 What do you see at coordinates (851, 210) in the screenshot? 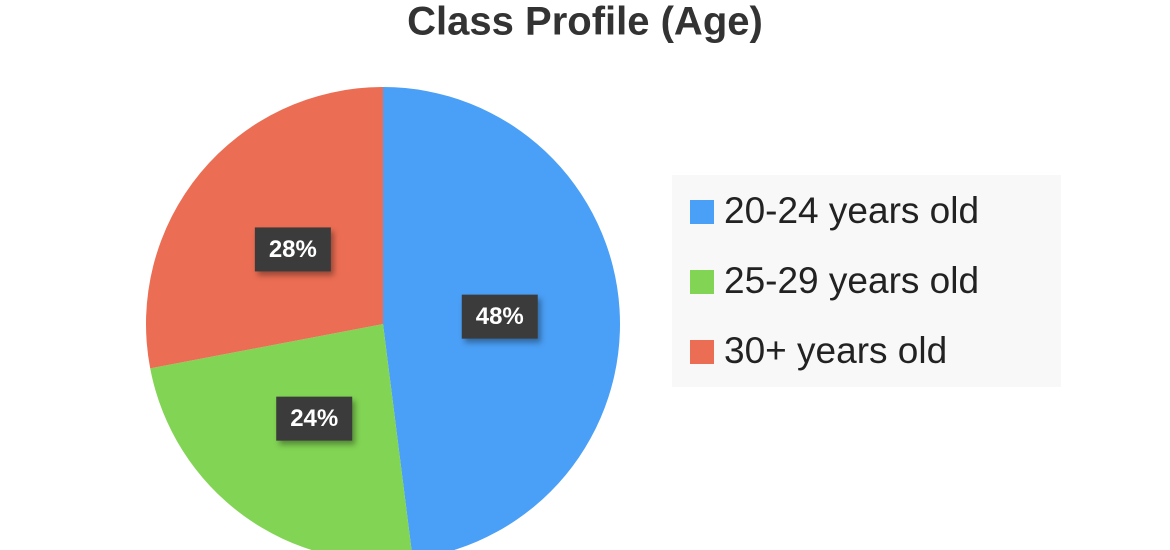
I see `legend-label: 20-24 years old` at bounding box center [851, 210].